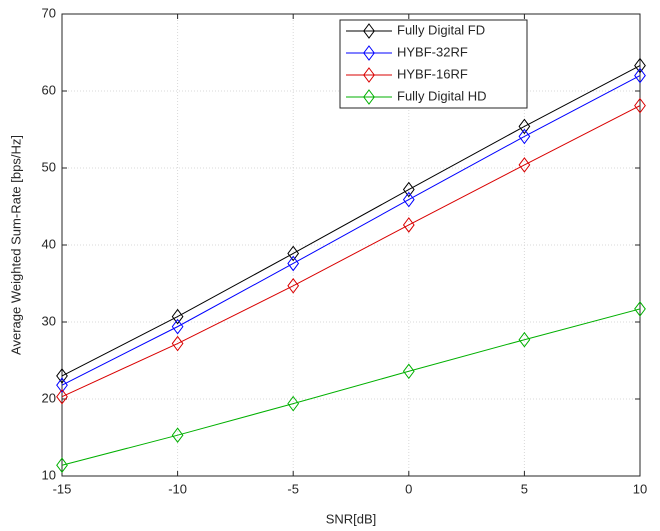  Describe the element at coordinates (293, 488) in the screenshot. I see `x-tick-label: -5` at that location.